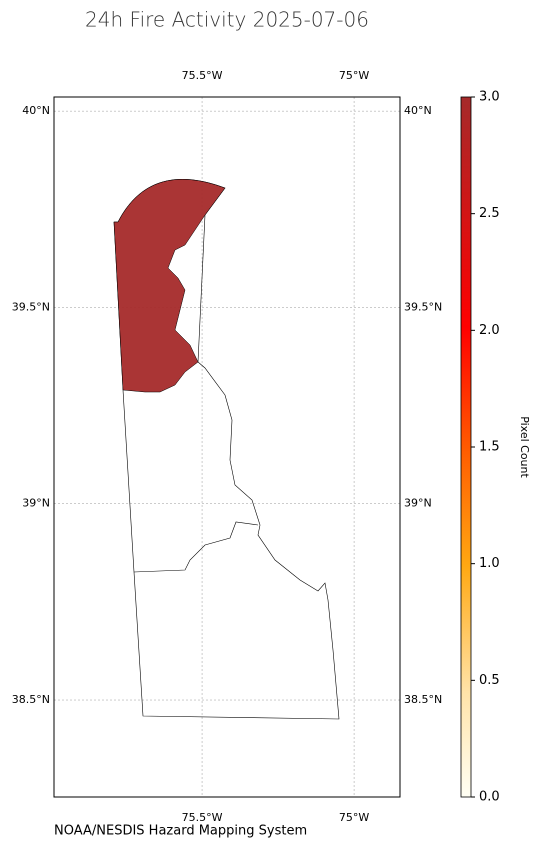  Describe the element at coordinates (489, 797) in the screenshot. I see `colorbar-tick-label: 0.0` at that location.